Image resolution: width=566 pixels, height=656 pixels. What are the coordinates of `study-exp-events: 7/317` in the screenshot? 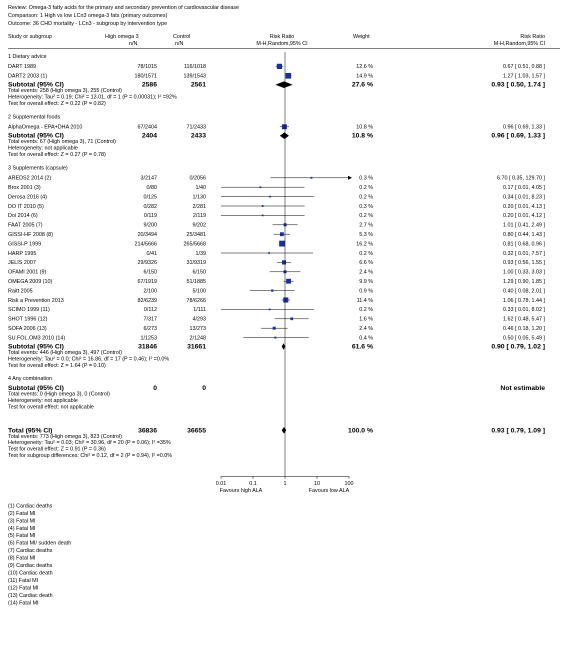 It's located at (151, 320).